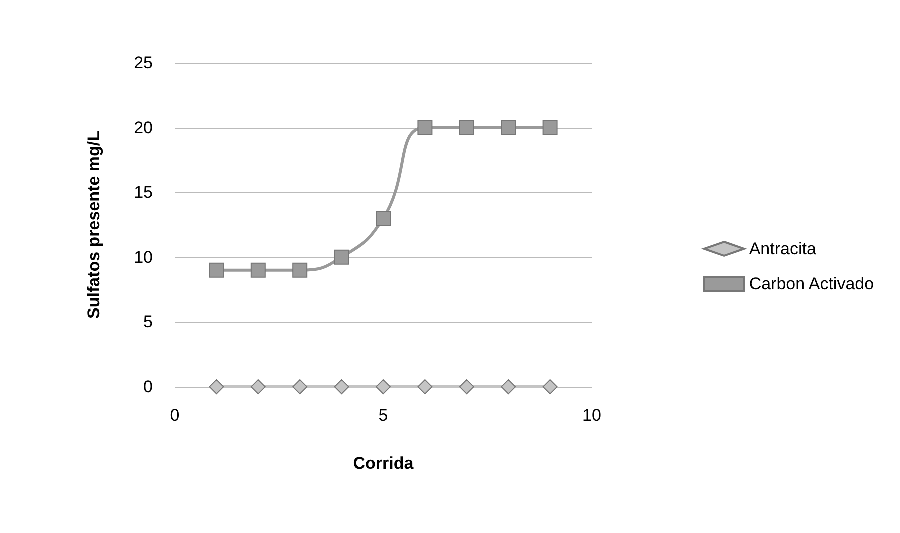 The image size is (900, 533). I want to click on y-tick-label: 15, so click(143, 192).